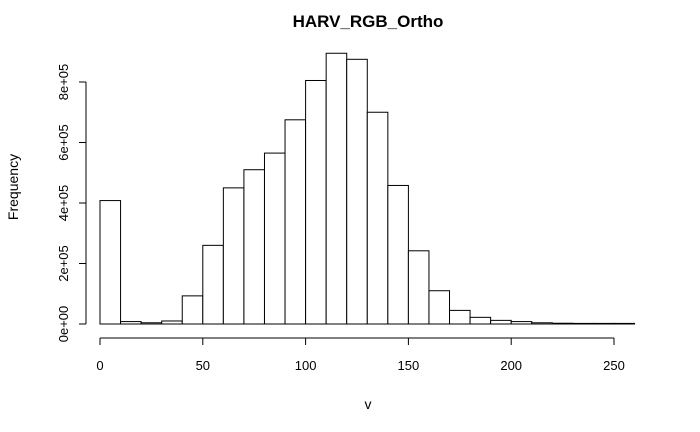 The height and width of the screenshot is (432, 700). What do you see at coordinates (203, 365) in the screenshot?
I see `x-tick-label: 50` at bounding box center [203, 365].